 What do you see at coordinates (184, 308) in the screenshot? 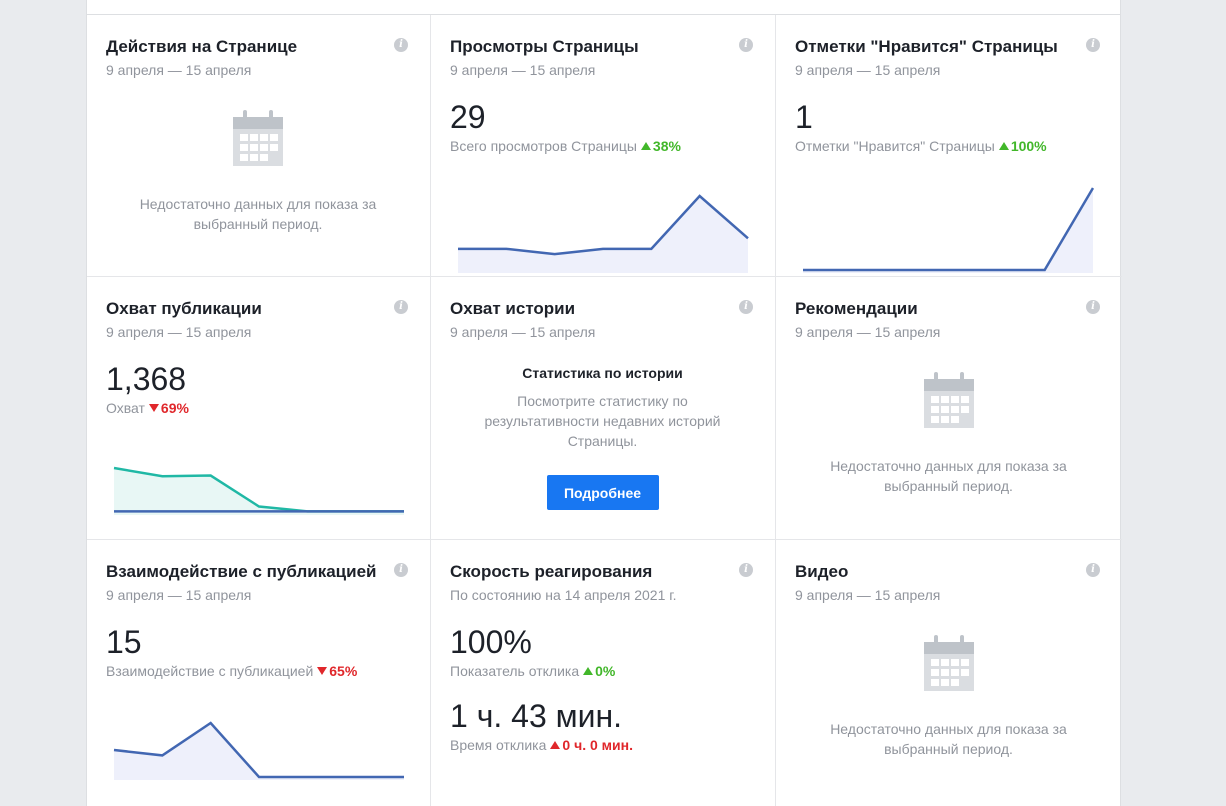
I see `card-title: Охват публикации` at bounding box center [184, 308].